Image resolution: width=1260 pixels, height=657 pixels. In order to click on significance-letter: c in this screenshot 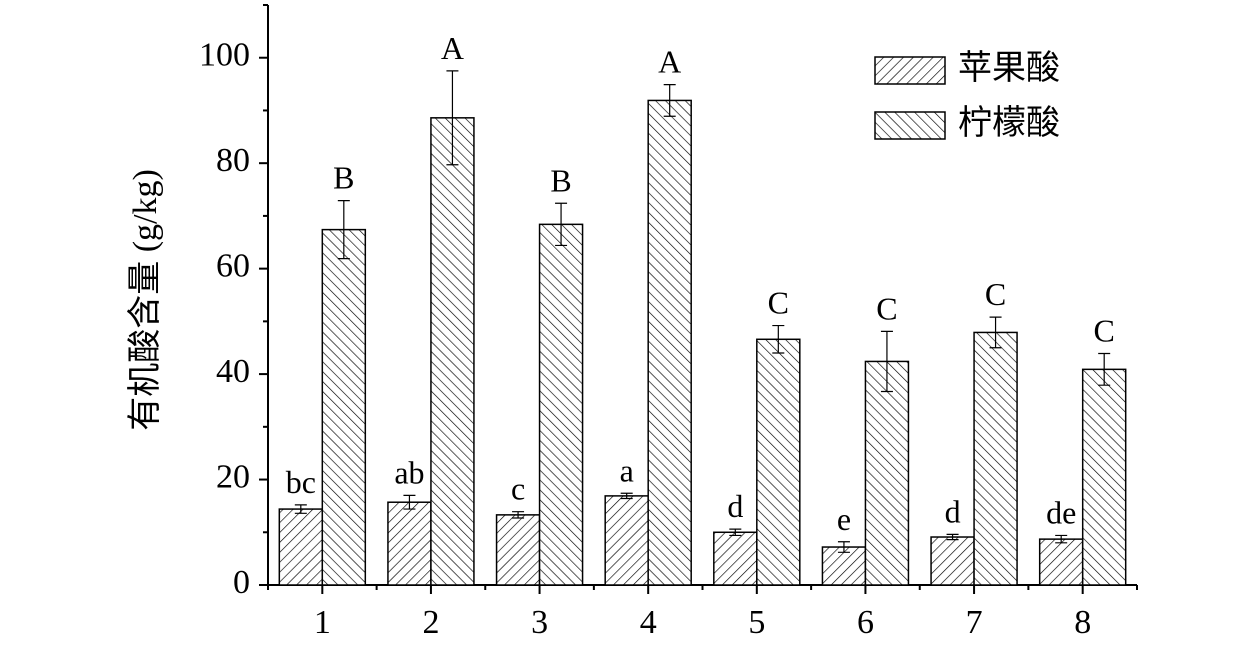, I will do `click(518, 489)`.